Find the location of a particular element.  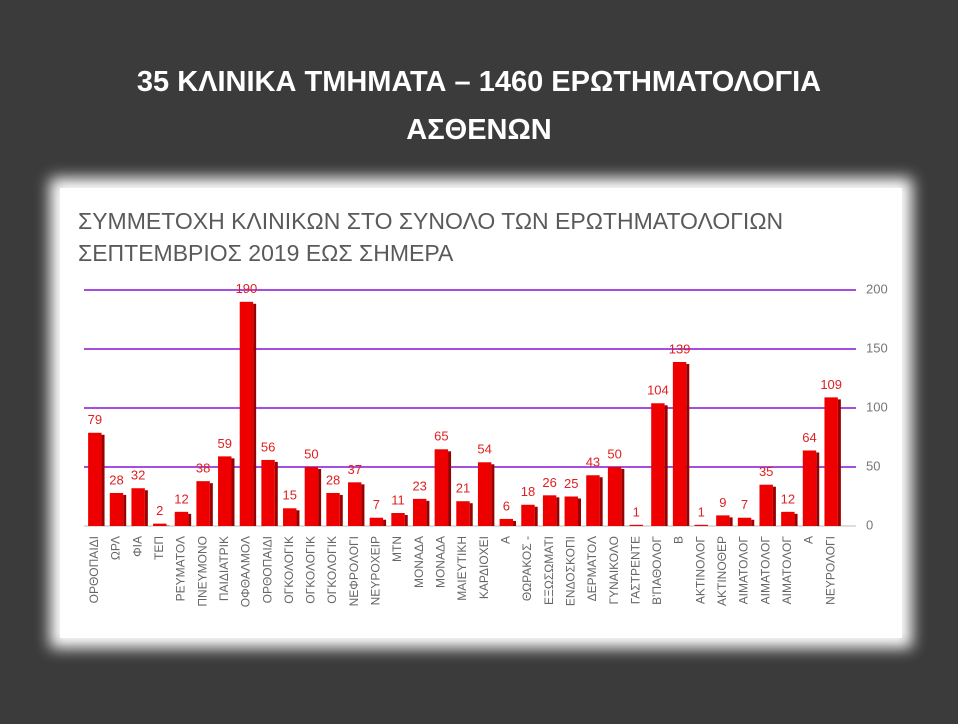

value-label: 23 is located at coordinates (419, 485).